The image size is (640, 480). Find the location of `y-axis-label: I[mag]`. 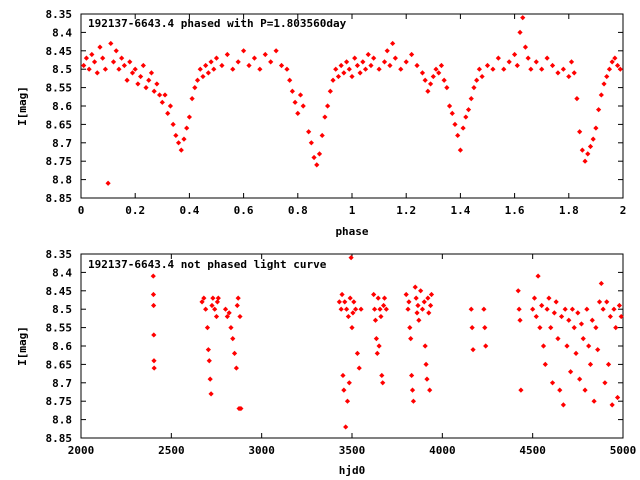

y-axis-label: I[mag] is located at coordinates (22, 346).